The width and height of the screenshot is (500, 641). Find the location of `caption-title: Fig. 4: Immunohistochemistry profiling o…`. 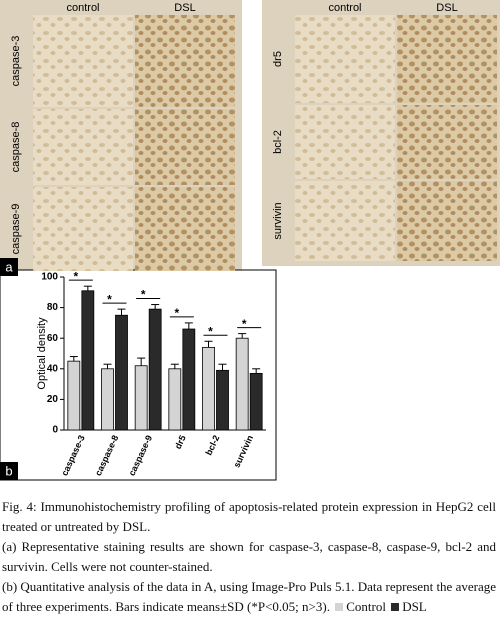

caption-title: Fig. 4: Immunohistochemistry profiling o… is located at coordinates (249, 516).